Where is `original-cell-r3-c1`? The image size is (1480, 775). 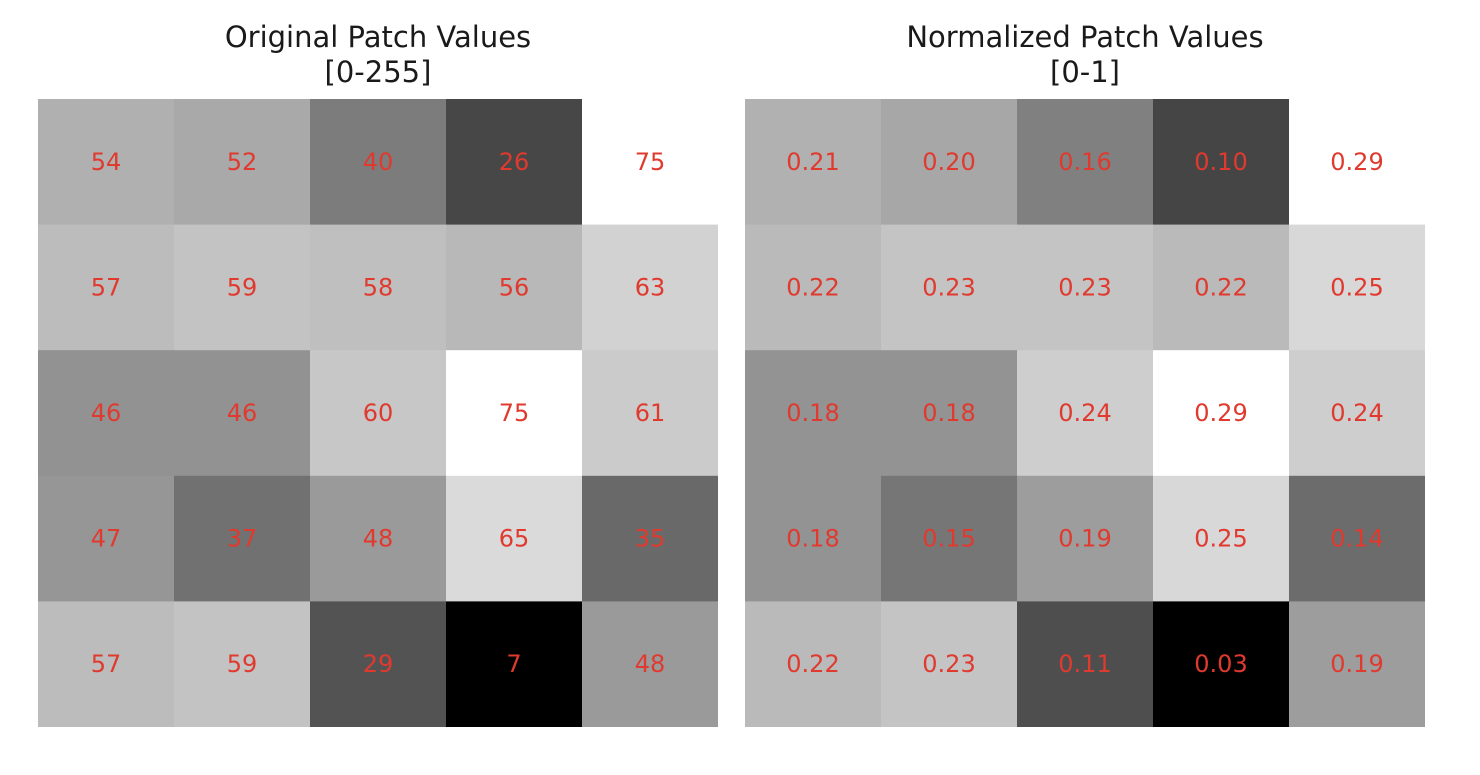
original-cell-r3-c1 is located at coordinates (242, 538).